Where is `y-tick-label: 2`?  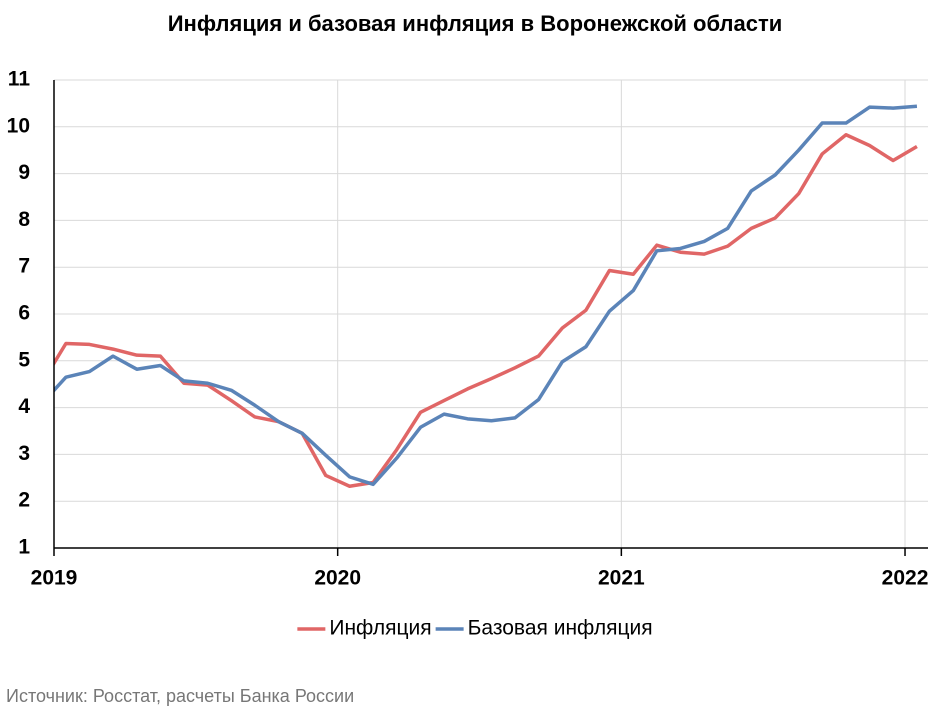
y-tick-label: 2 is located at coordinates (24, 500).